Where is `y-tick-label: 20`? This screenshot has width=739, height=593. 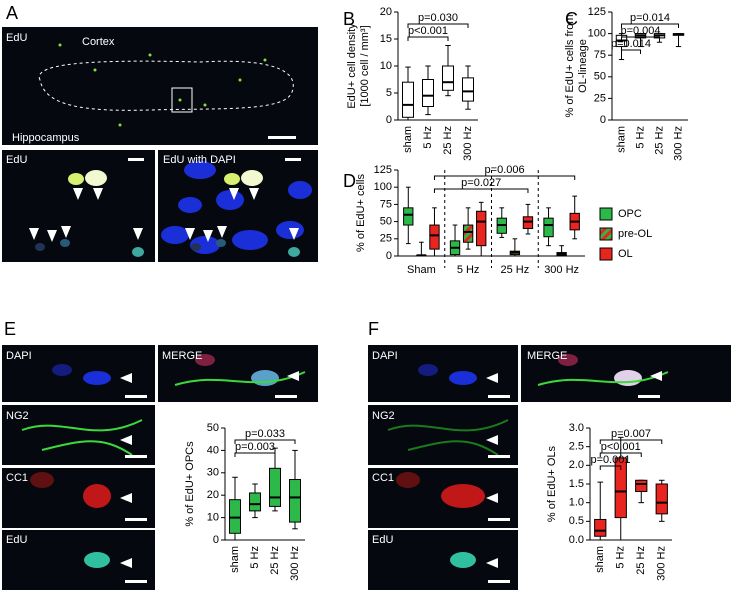
y-tick-label: 20 is located at coordinates (213, 495).